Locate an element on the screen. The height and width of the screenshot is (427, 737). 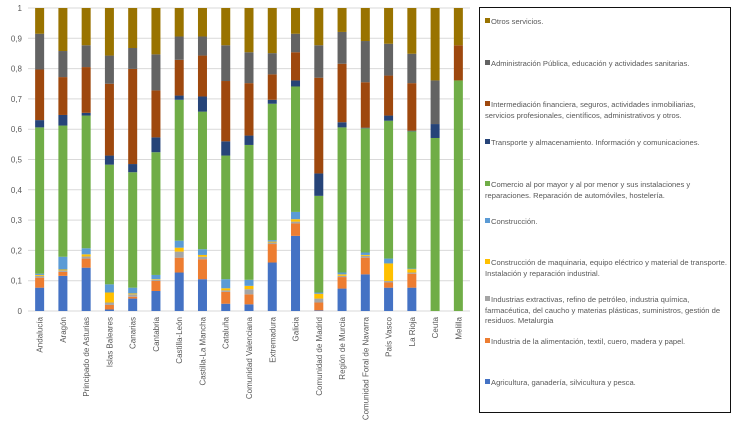
y-tick-label: 0,6 is located at coordinates (17, 129).